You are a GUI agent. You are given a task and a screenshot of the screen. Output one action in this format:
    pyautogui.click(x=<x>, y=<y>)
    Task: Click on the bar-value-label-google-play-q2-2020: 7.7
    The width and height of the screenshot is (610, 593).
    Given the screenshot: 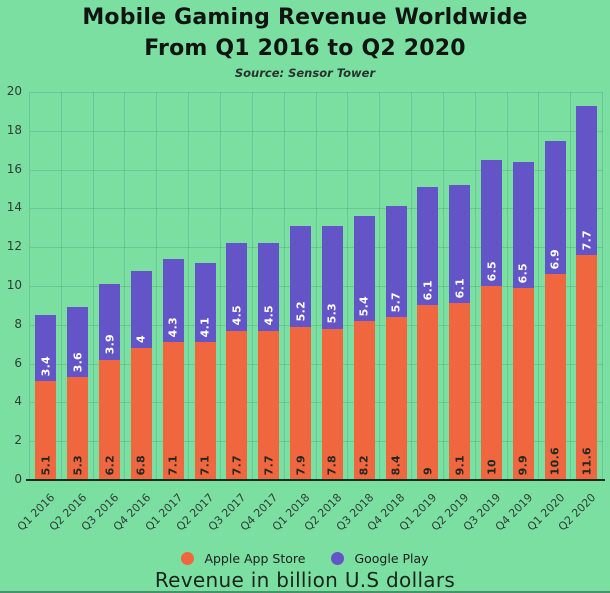 What is the action you would take?
    pyautogui.click(x=587, y=239)
    